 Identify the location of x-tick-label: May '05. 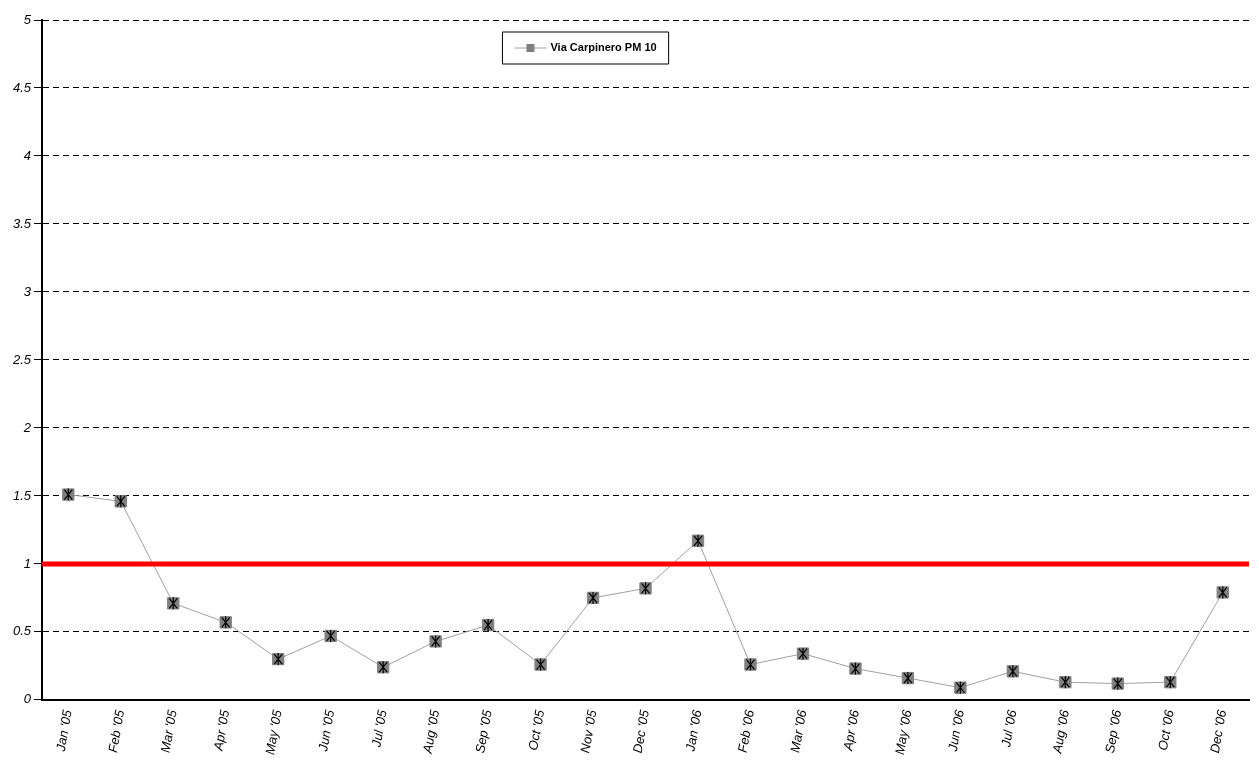
(273, 732).